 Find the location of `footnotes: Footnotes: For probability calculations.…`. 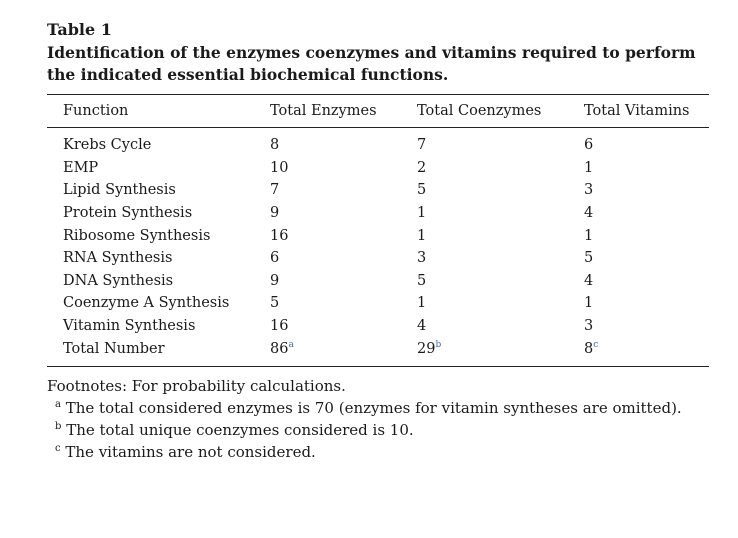

footnotes: Footnotes: For probability calculations.… is located at coordinates (378, 419).